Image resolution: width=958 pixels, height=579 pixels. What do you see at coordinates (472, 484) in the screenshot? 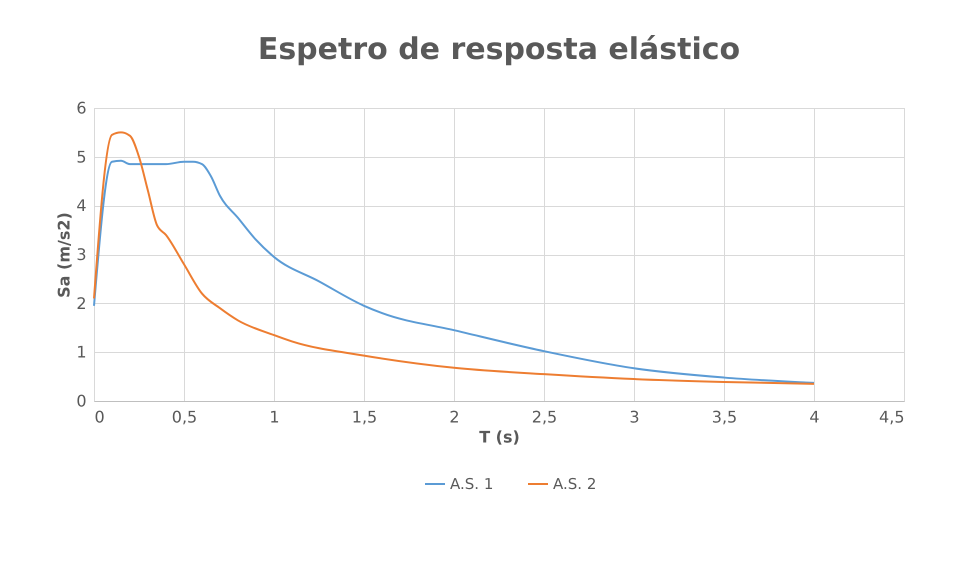
I see `legend-label: A.S. 1` at bounding box center [472, 484].